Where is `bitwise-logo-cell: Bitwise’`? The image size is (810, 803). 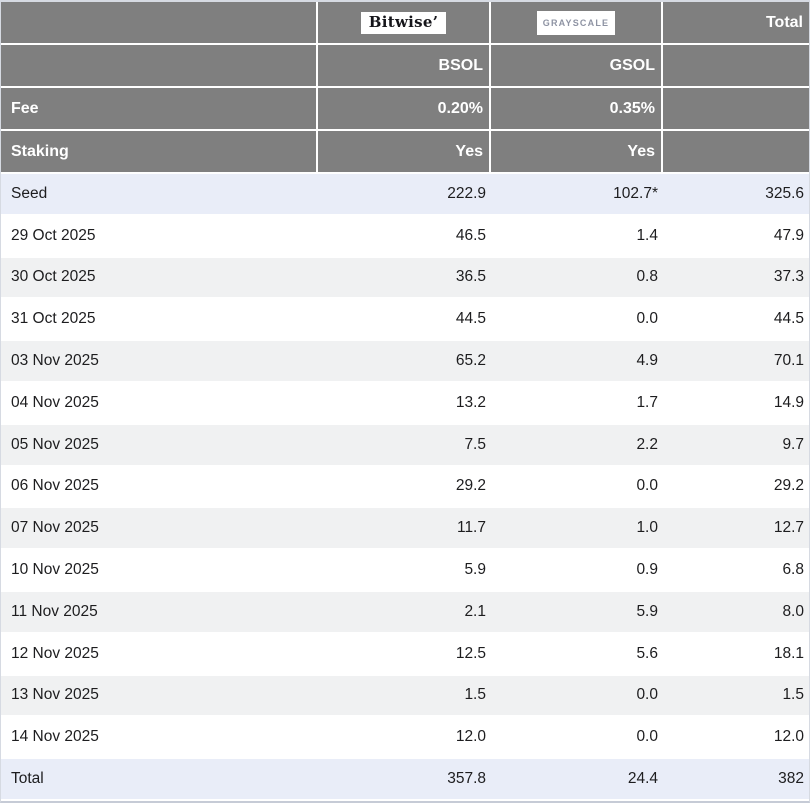 bitwise-logo-cell: Bitwise’ is located at coordinates (404, 23).